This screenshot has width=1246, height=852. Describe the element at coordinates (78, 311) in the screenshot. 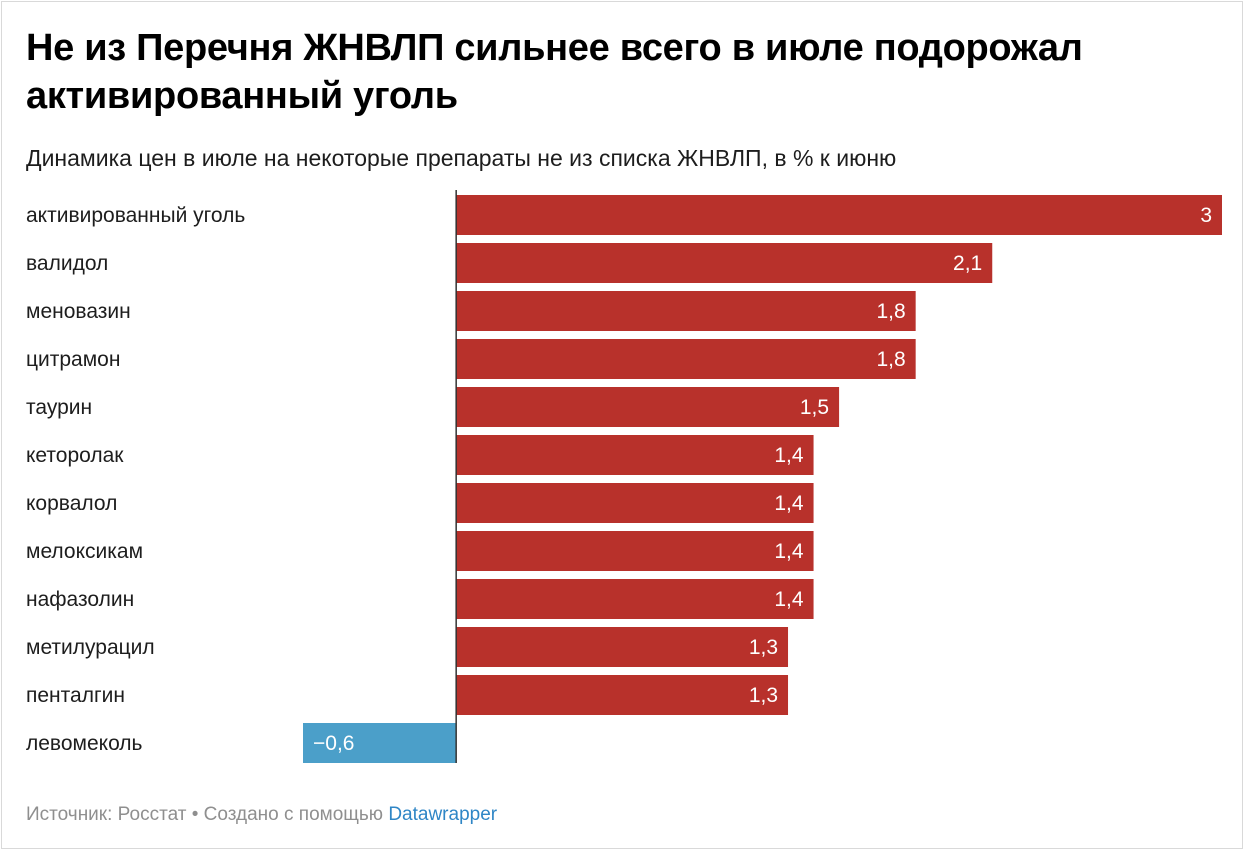

I see `category-label: меновазин` at that location.